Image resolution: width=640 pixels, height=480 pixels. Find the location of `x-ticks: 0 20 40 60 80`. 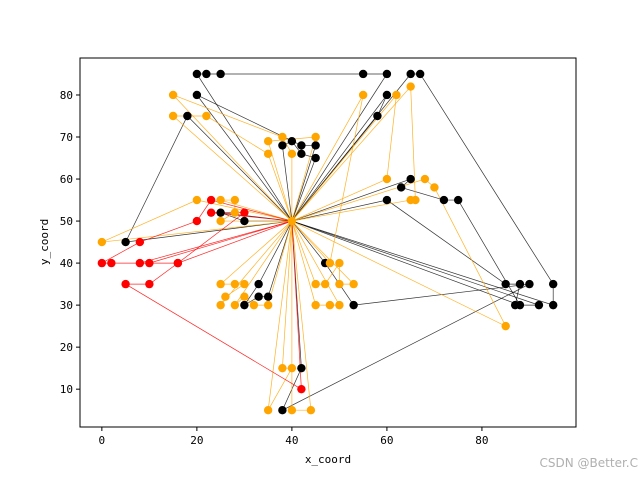

x-ticks: 0 20 40 60 80 is located at coordinates (294, 437).